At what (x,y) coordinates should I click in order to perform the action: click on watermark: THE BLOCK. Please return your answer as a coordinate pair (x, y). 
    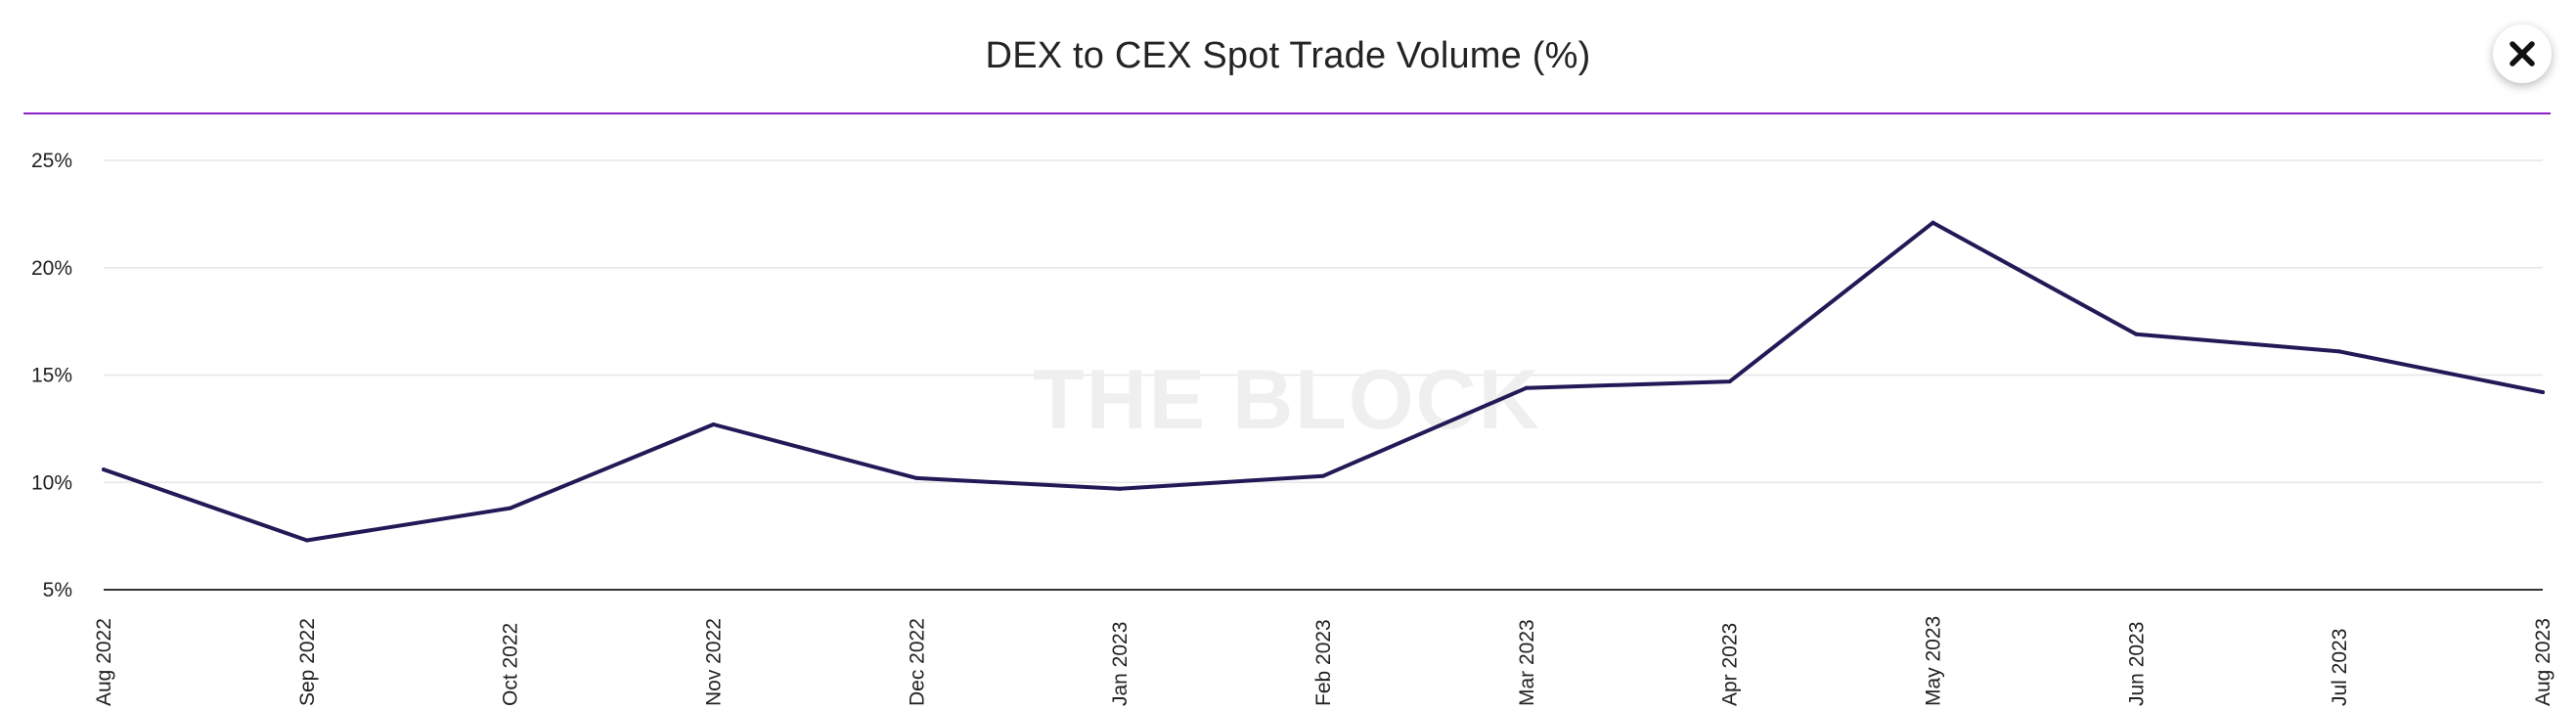
    Looking at the image, I should click on (1287, 400).